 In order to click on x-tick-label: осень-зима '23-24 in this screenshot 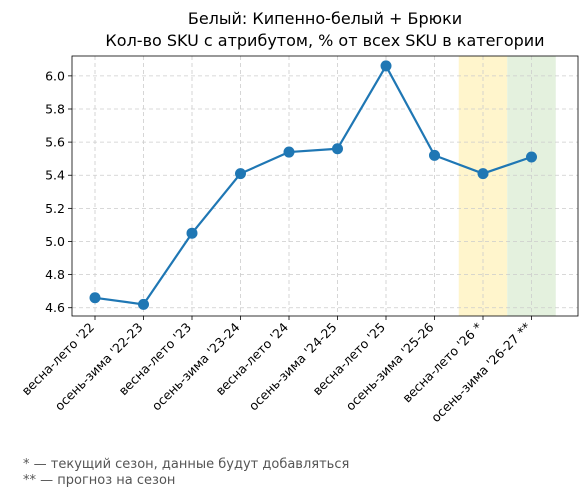, I will do `click(196, 366)`.